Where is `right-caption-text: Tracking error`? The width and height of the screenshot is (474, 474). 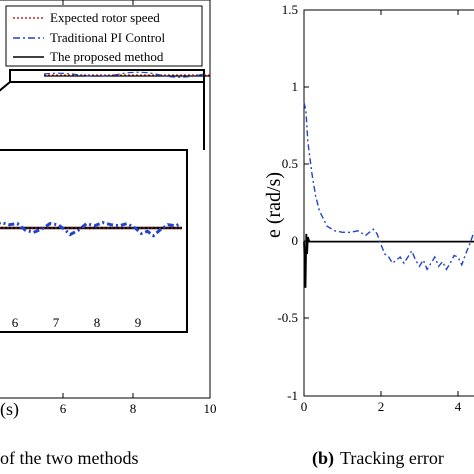 right-caption-text: Tracking error is located at coordinates (392, 458).